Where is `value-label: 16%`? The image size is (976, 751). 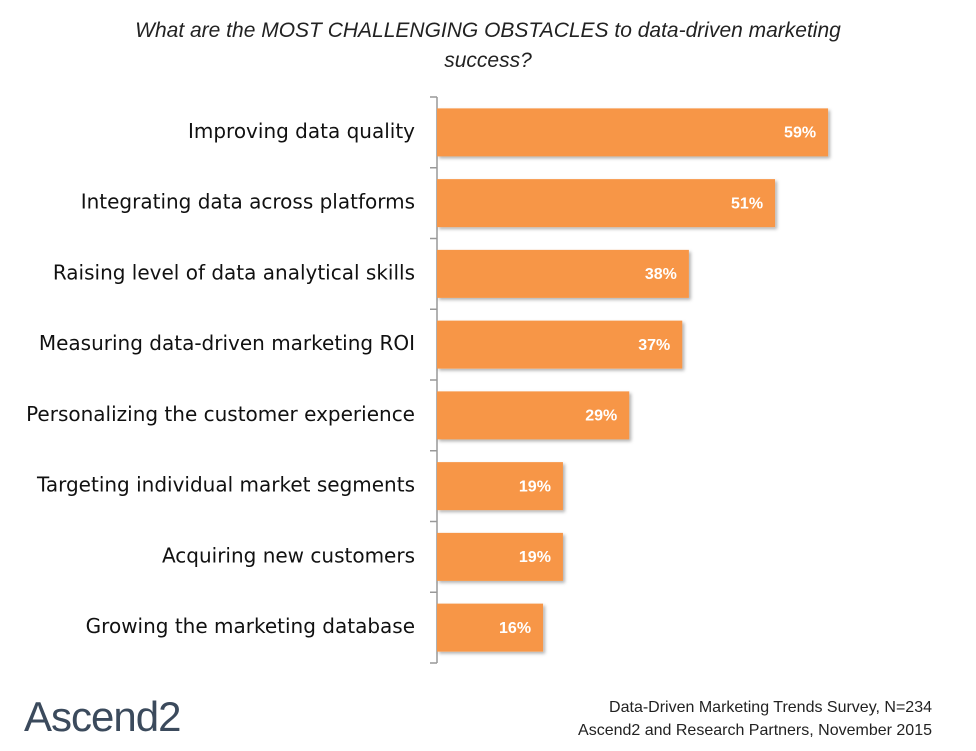
value-label: 16% is located at coordinates (515, 628).